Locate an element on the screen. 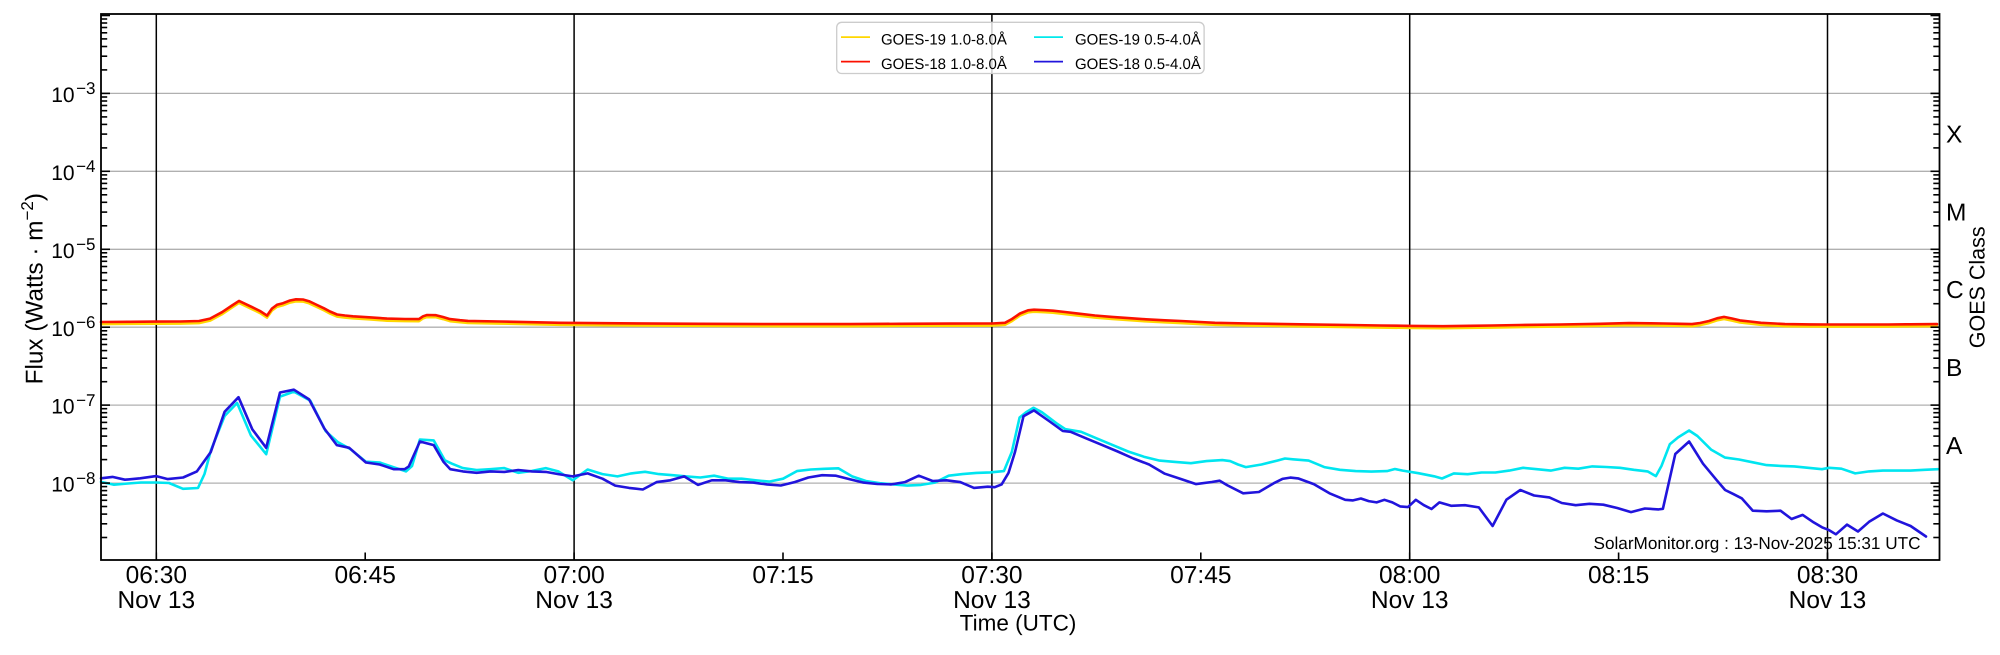  svg-text: A is located at coordinates (1954, 446).